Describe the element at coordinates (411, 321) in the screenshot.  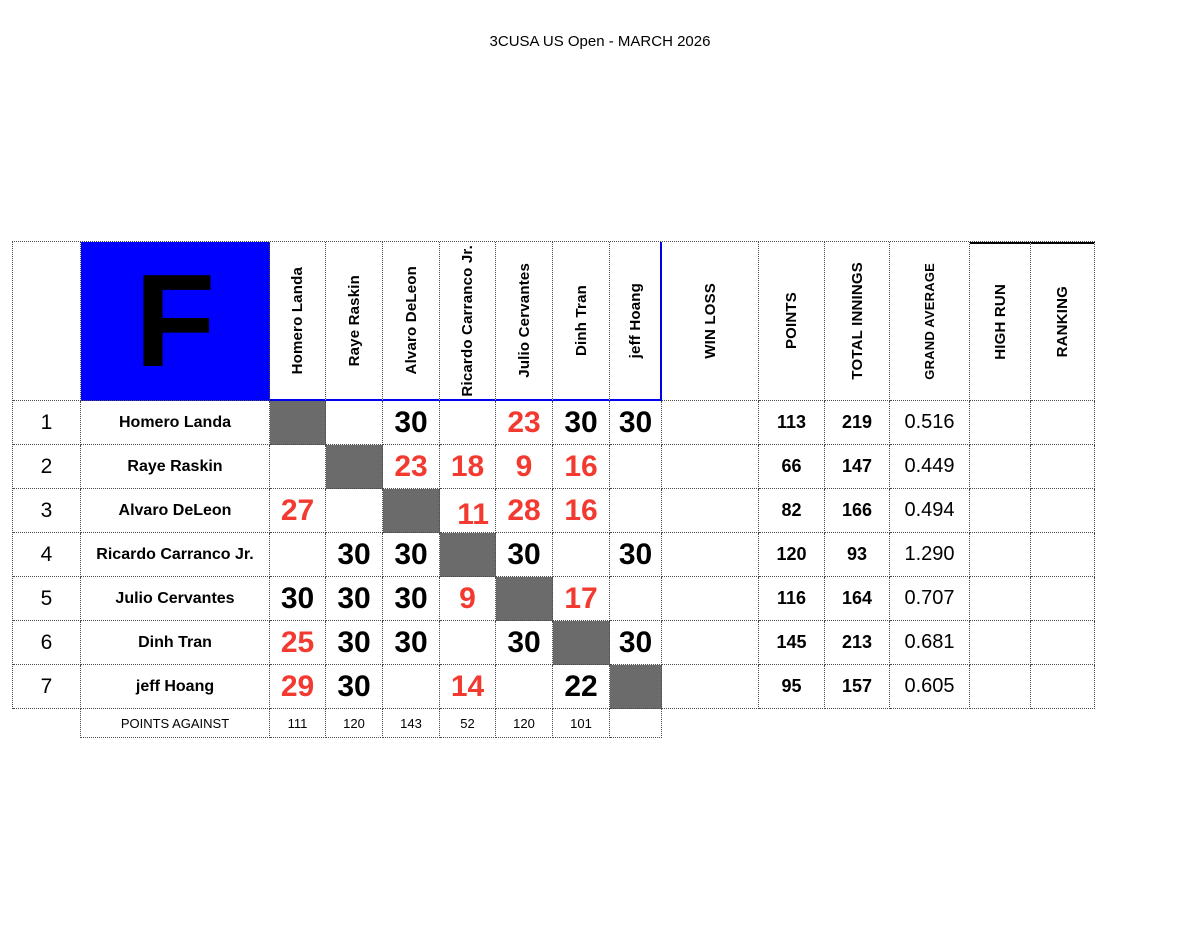
I see `col-header-alvaro-deleon: Alvaro DeLeon` at that location.